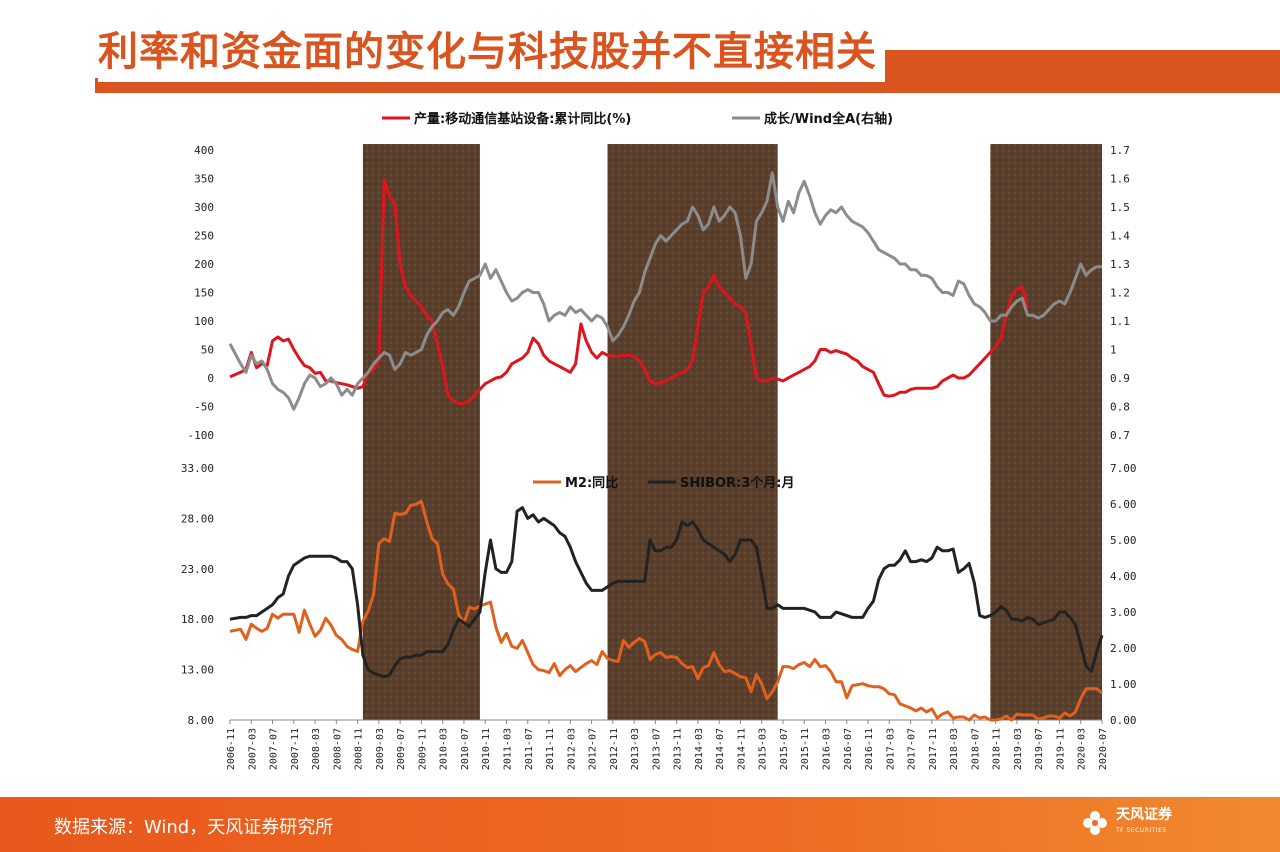 This screenshot has height=852, width=1280. What do you see at coordinates (316, 749) in the screenshot?
I see `x-tick-label: 2008-03` at bounding box center [316, 749].